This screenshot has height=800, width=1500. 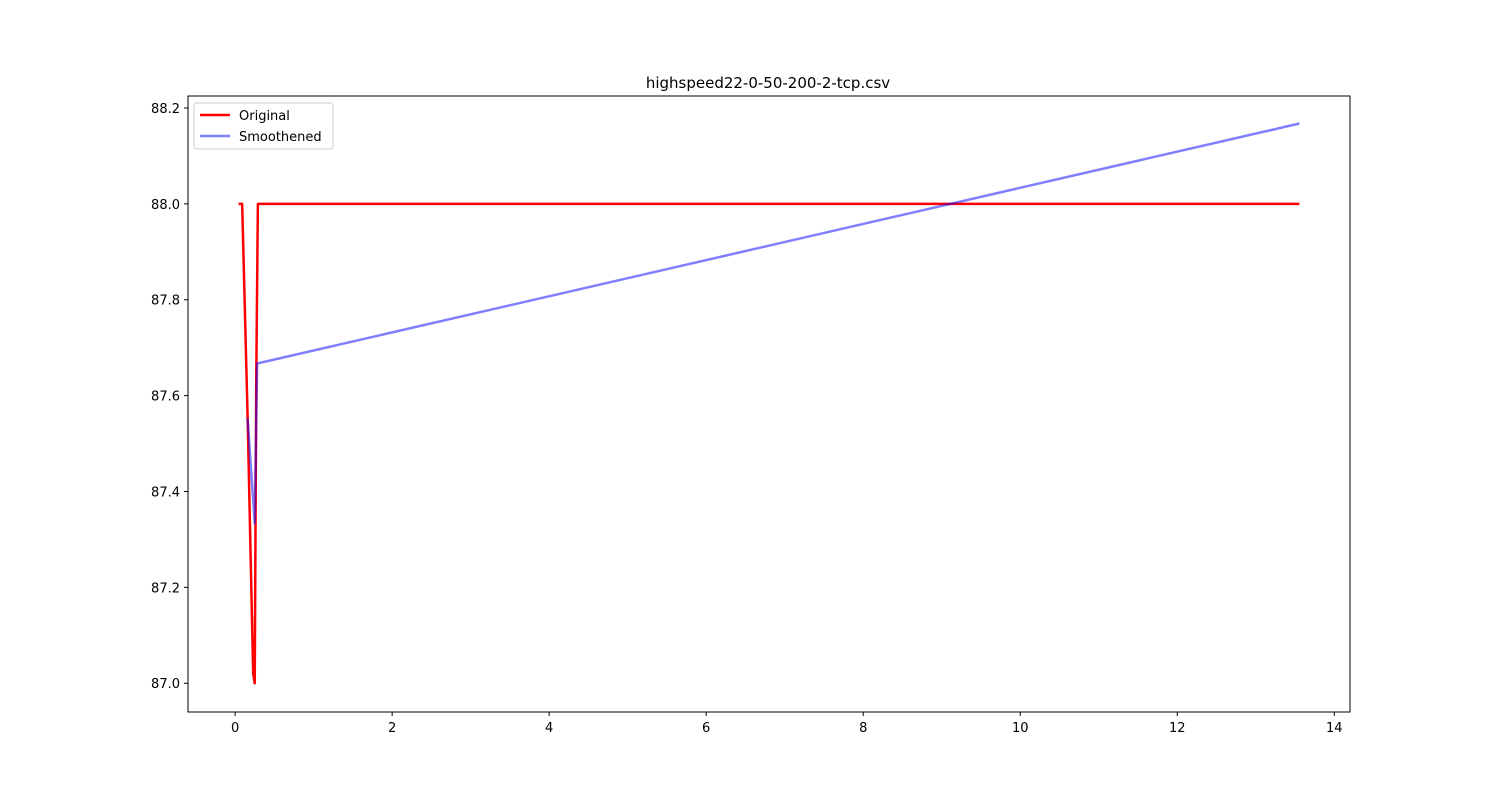 What do you see at coordinates (165, 588) in the screenshot?
I see `y-tick-label: 87.2` at bounding box center [165, 588].